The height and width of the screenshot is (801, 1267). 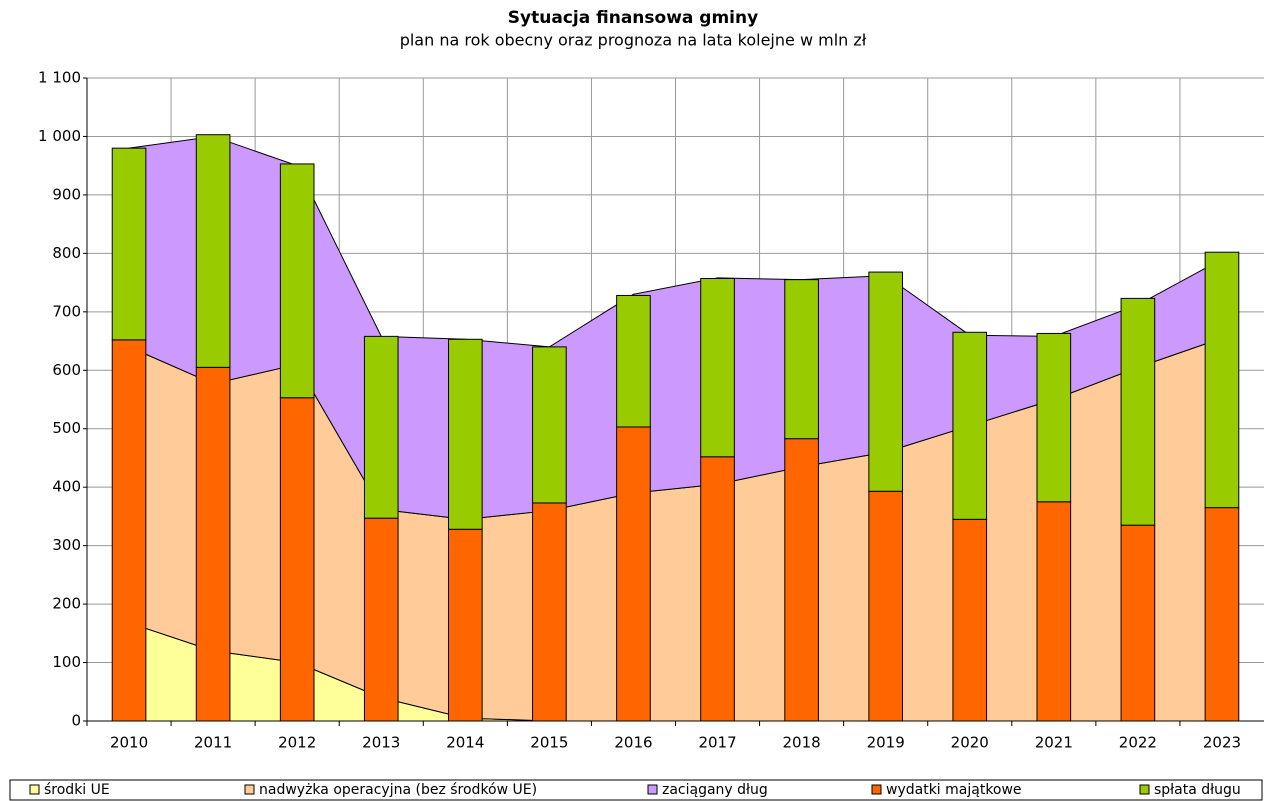 What do you see at coordinates (213, 743) in the screenshot?
I see `x-tick-label: 2011` at bounding box center [213, 743].